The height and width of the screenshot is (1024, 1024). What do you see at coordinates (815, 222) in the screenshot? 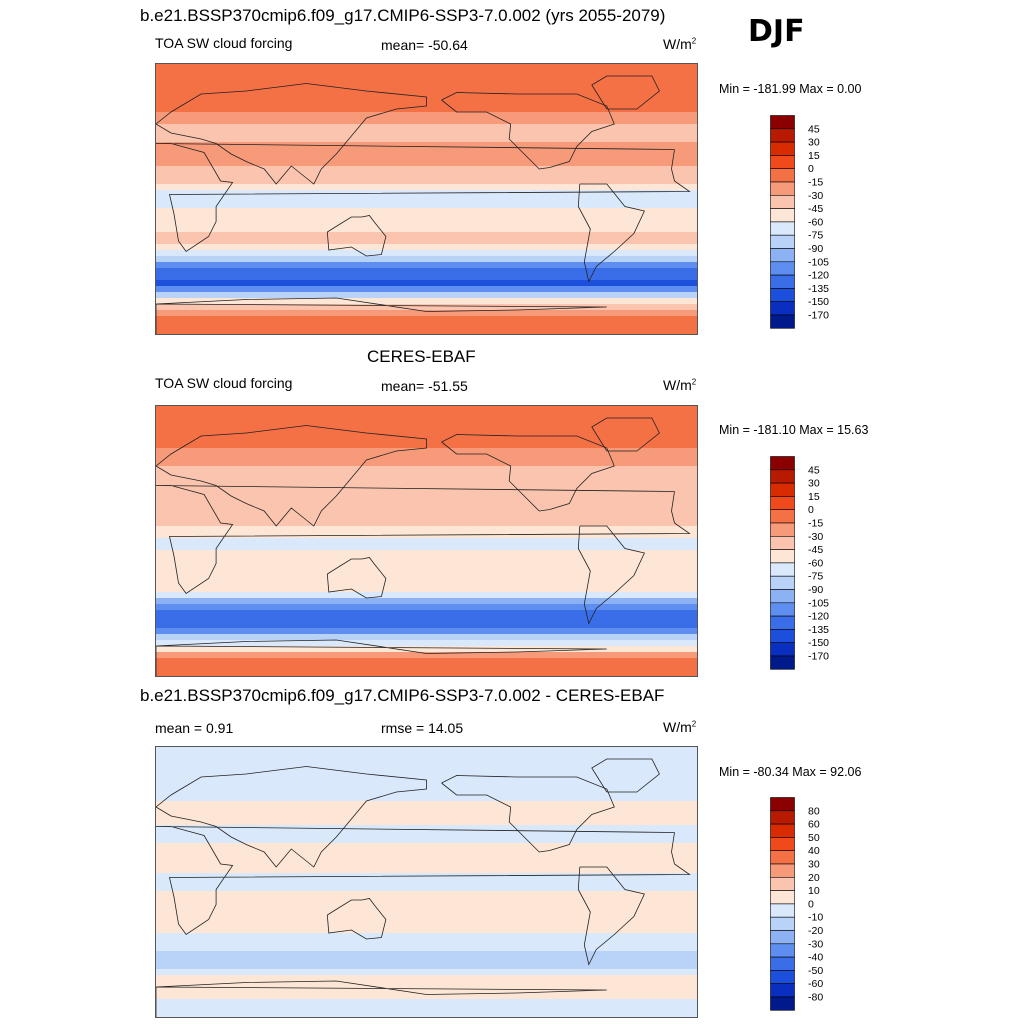
I see `colorbar-tick-label: -60` at bounding box center [815, 222].